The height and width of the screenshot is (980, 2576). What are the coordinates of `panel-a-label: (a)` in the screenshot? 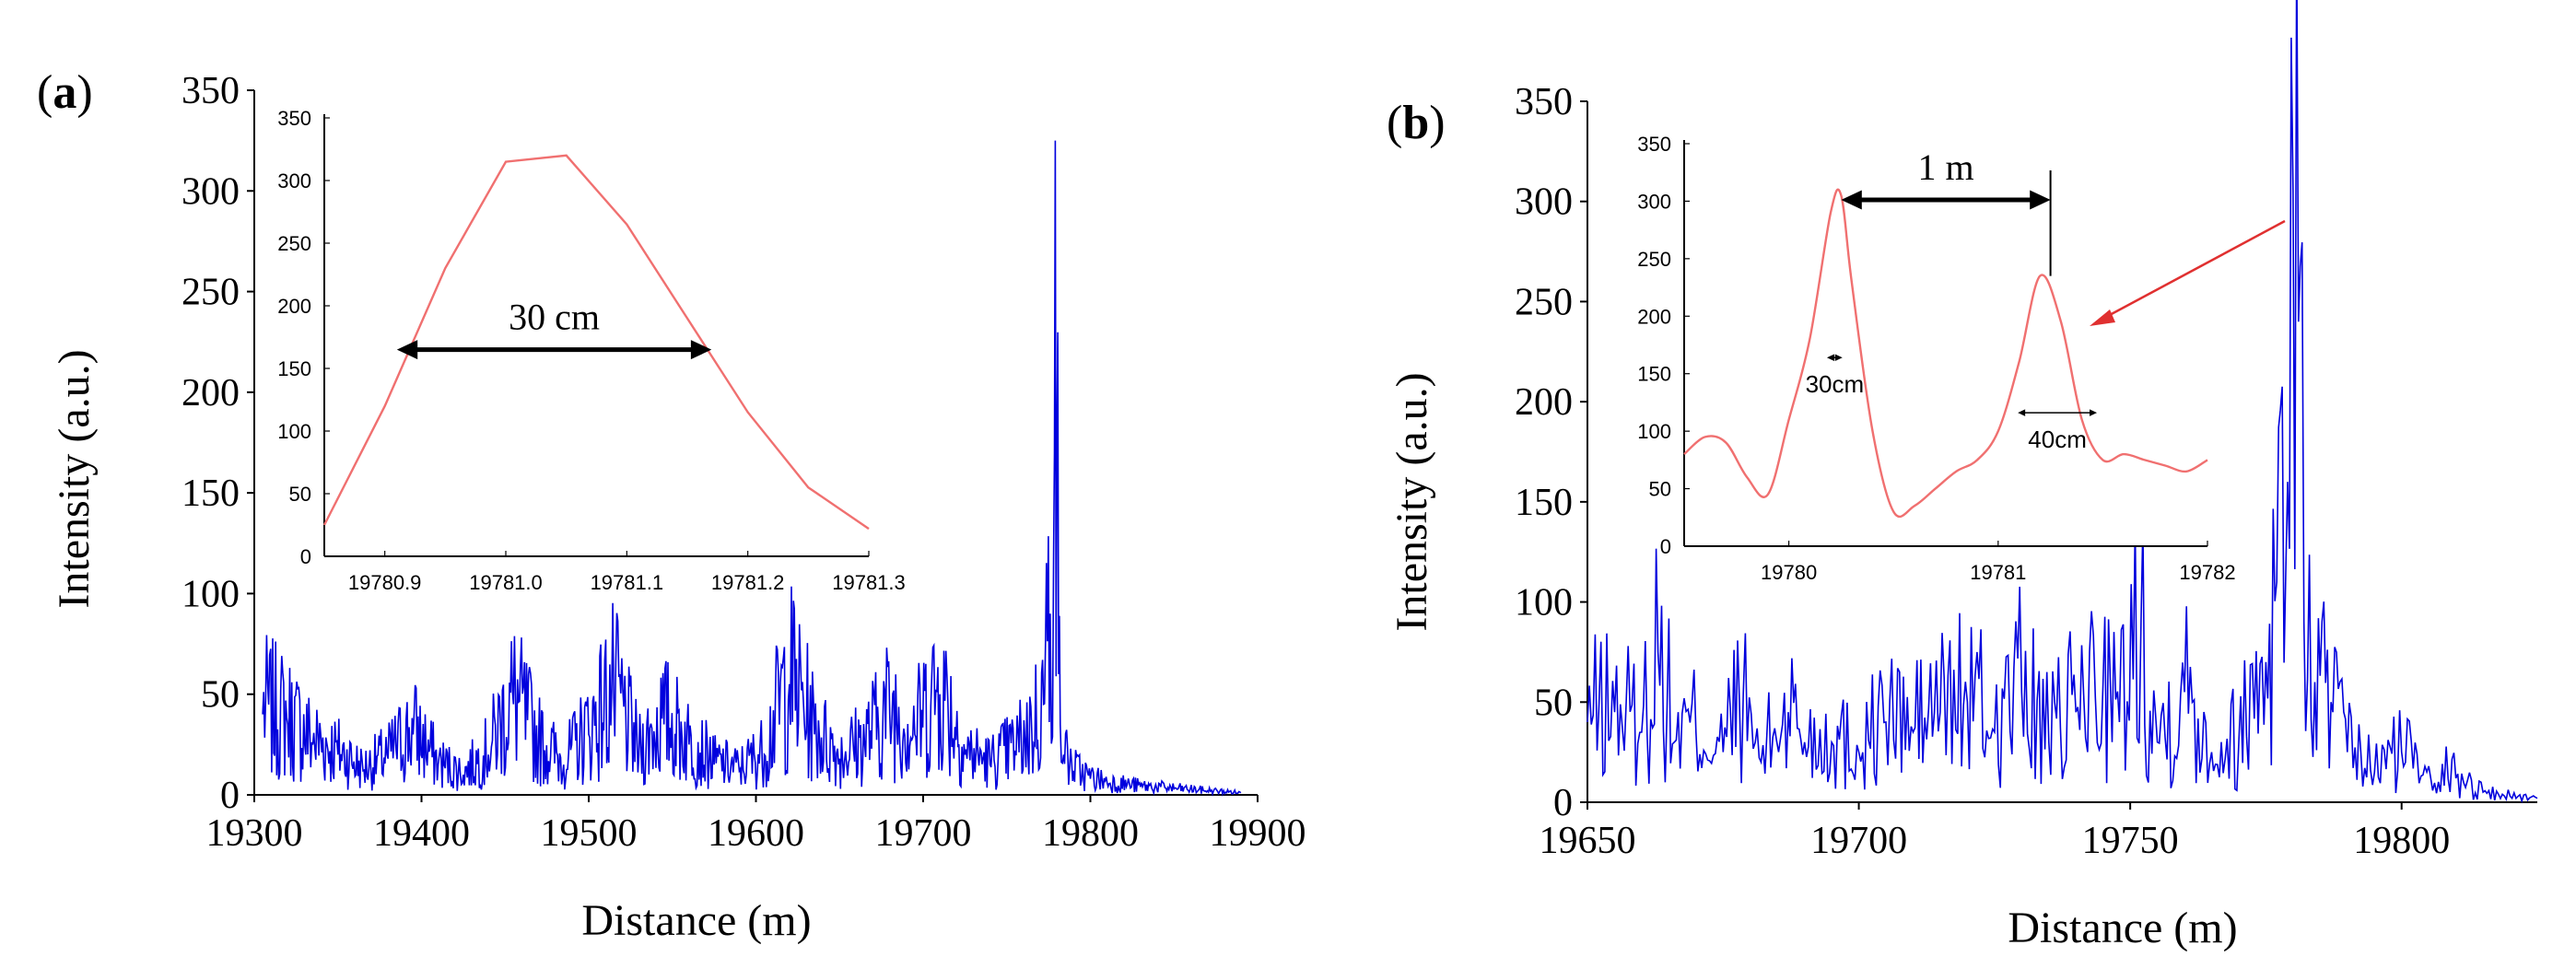 It's located at (65, 92).